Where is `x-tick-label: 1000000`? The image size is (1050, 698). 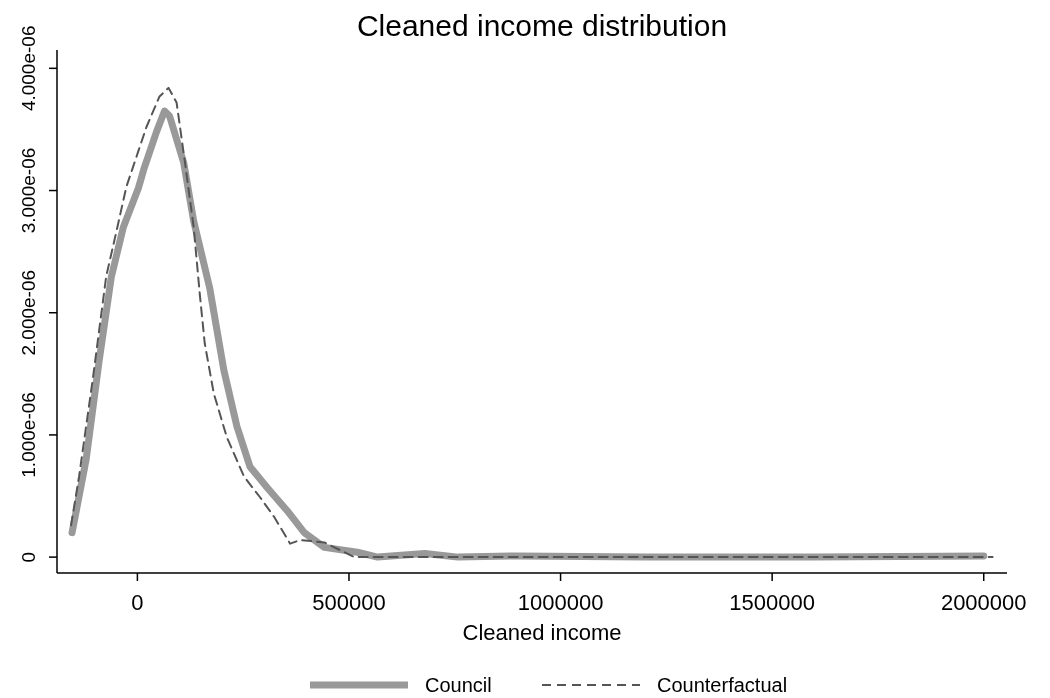
x-tick-label: 1000000 is located at coordinates (560, 602).